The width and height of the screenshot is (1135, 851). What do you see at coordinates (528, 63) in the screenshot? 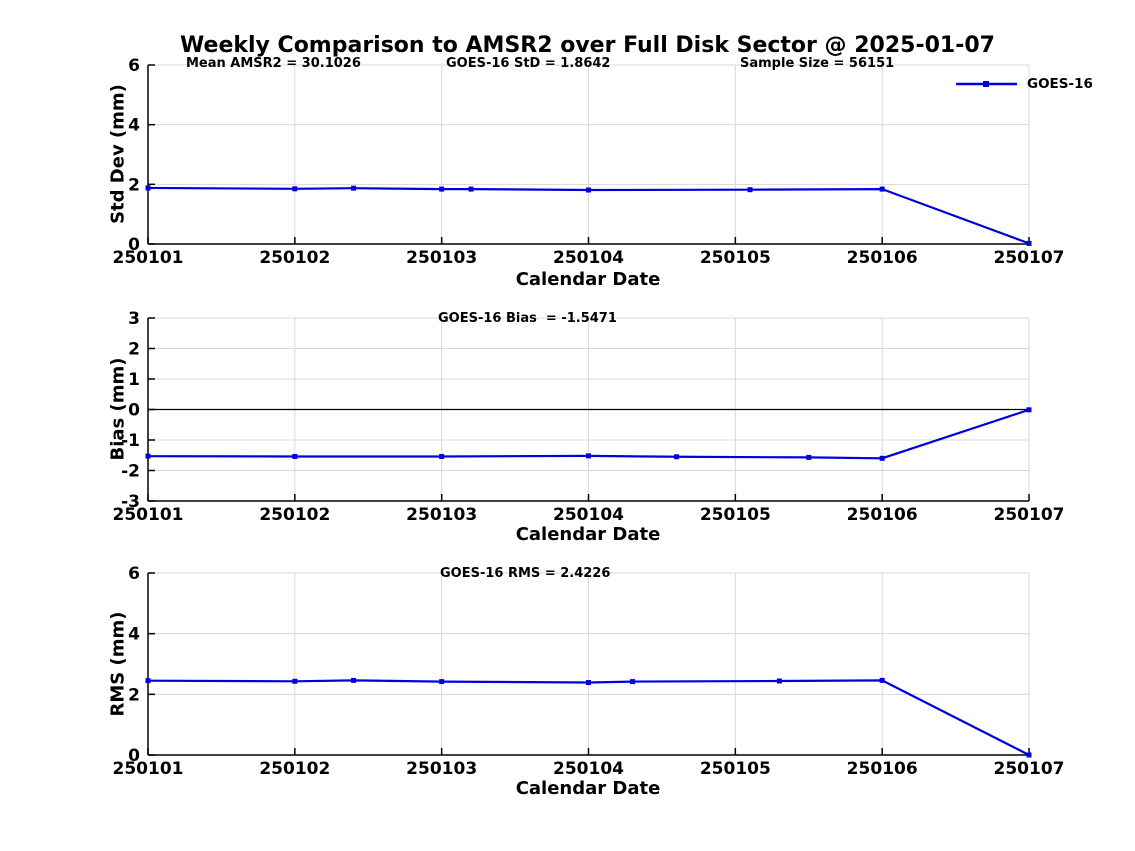
I see `annotation-goes16-std: GOES-16 StD = 1.8642` at bounding box center [528, 63].